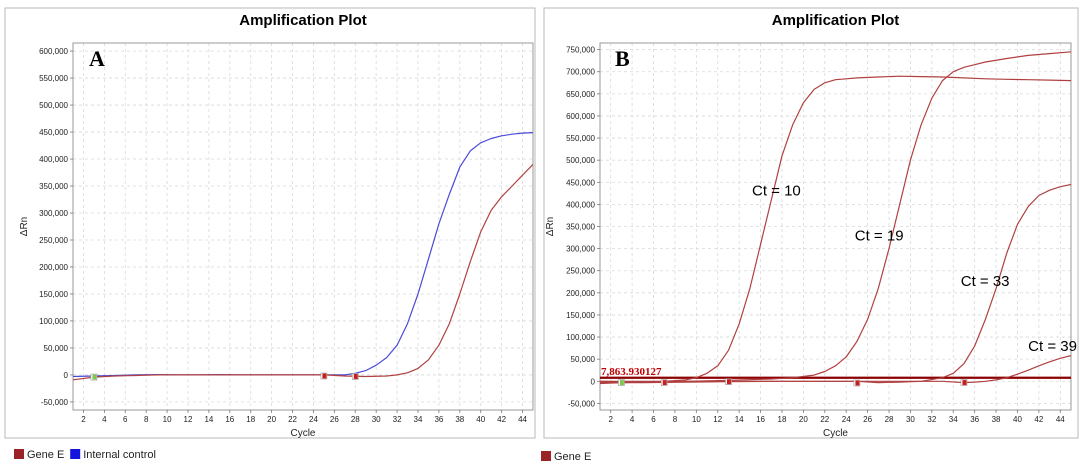 This screenshot has height=473, width=1085. Describe the element at coordinates (1052, 346) in the screenshot. I see `ct-annotation: Ct = 39` at that location.